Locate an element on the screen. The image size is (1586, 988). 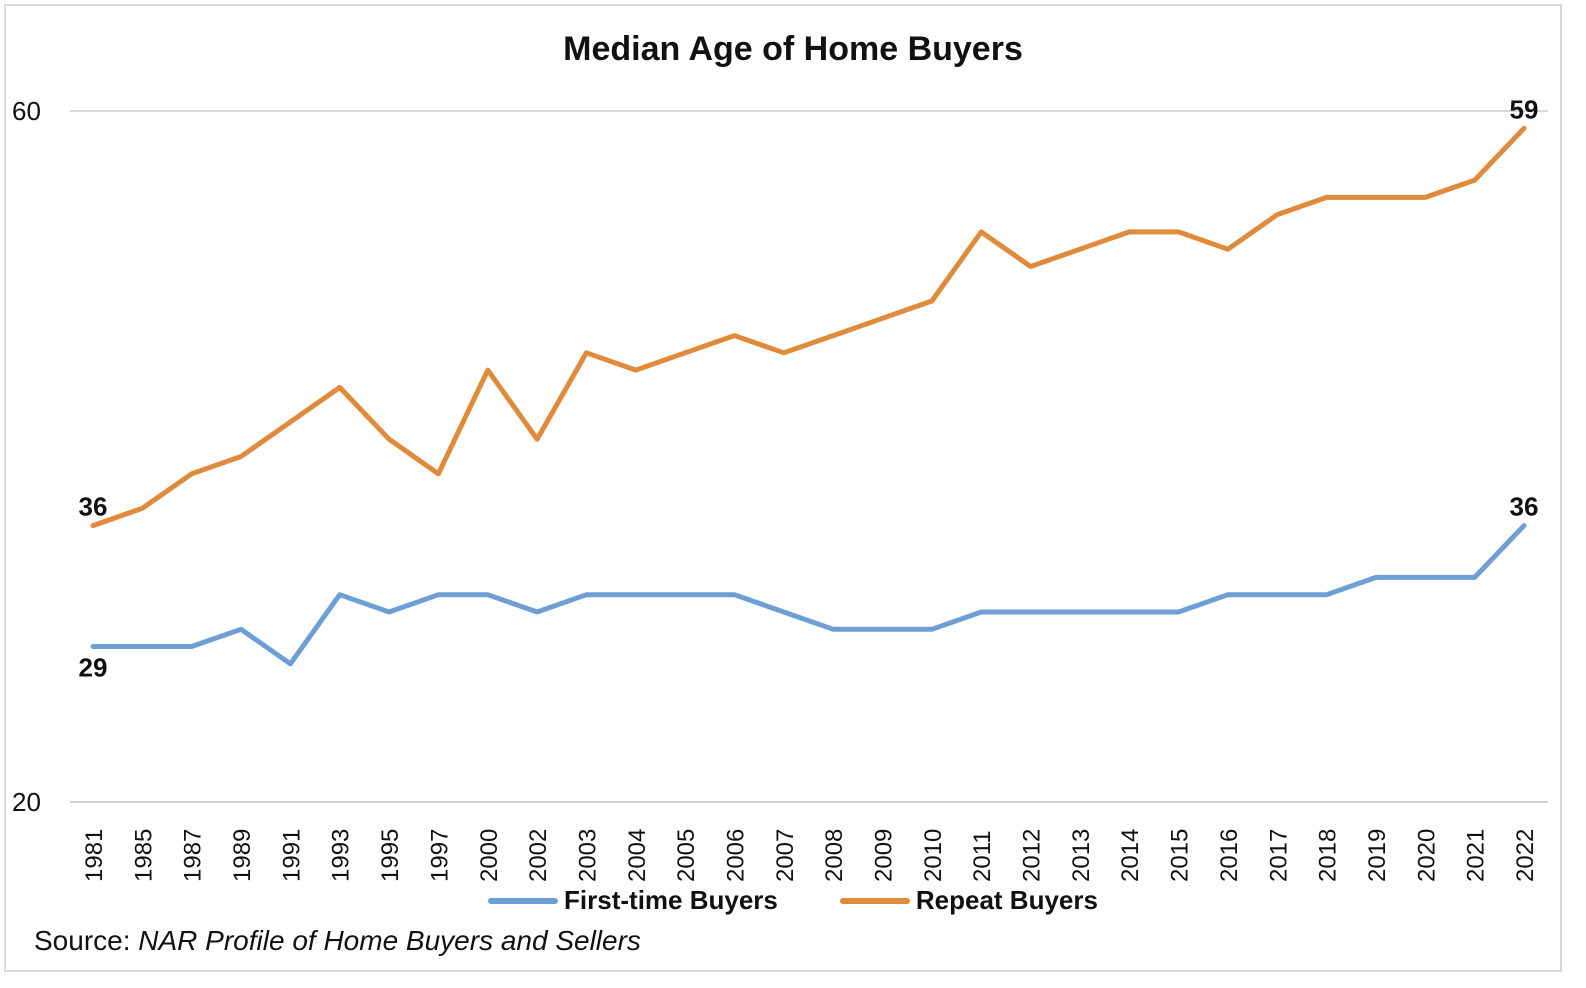
x-tick-label: 2012 is located at coordinates (1032, 855).